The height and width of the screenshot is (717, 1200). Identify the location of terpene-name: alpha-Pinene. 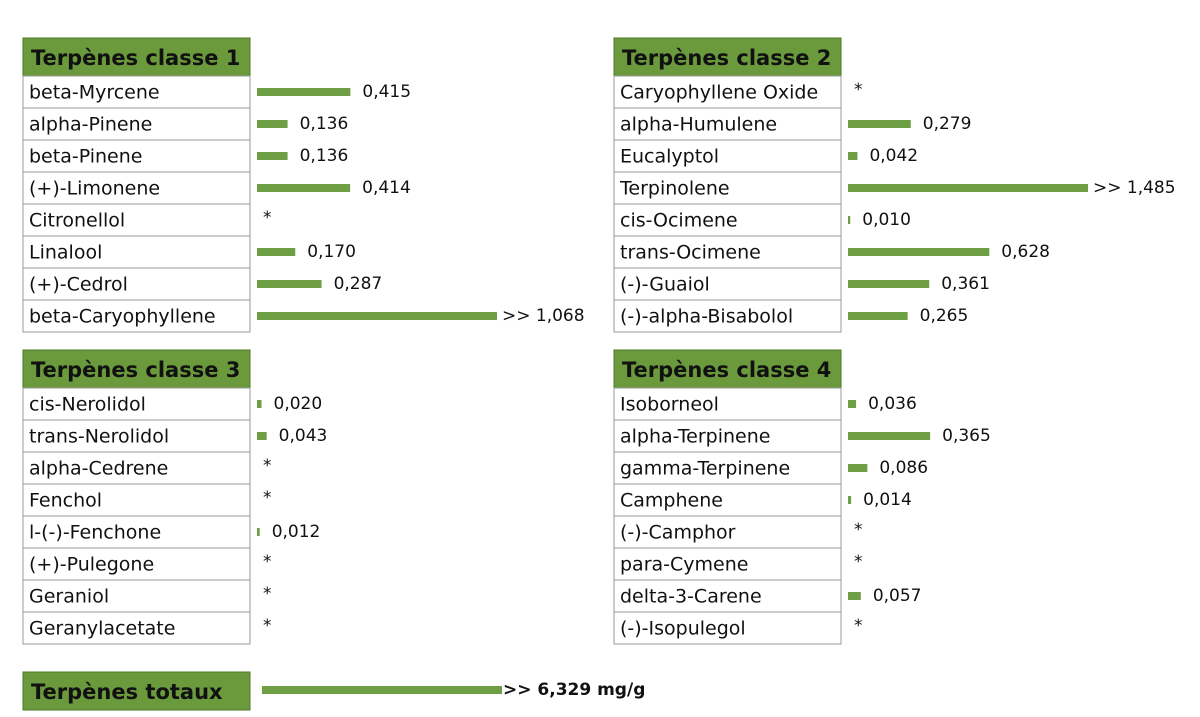
(90, 125).